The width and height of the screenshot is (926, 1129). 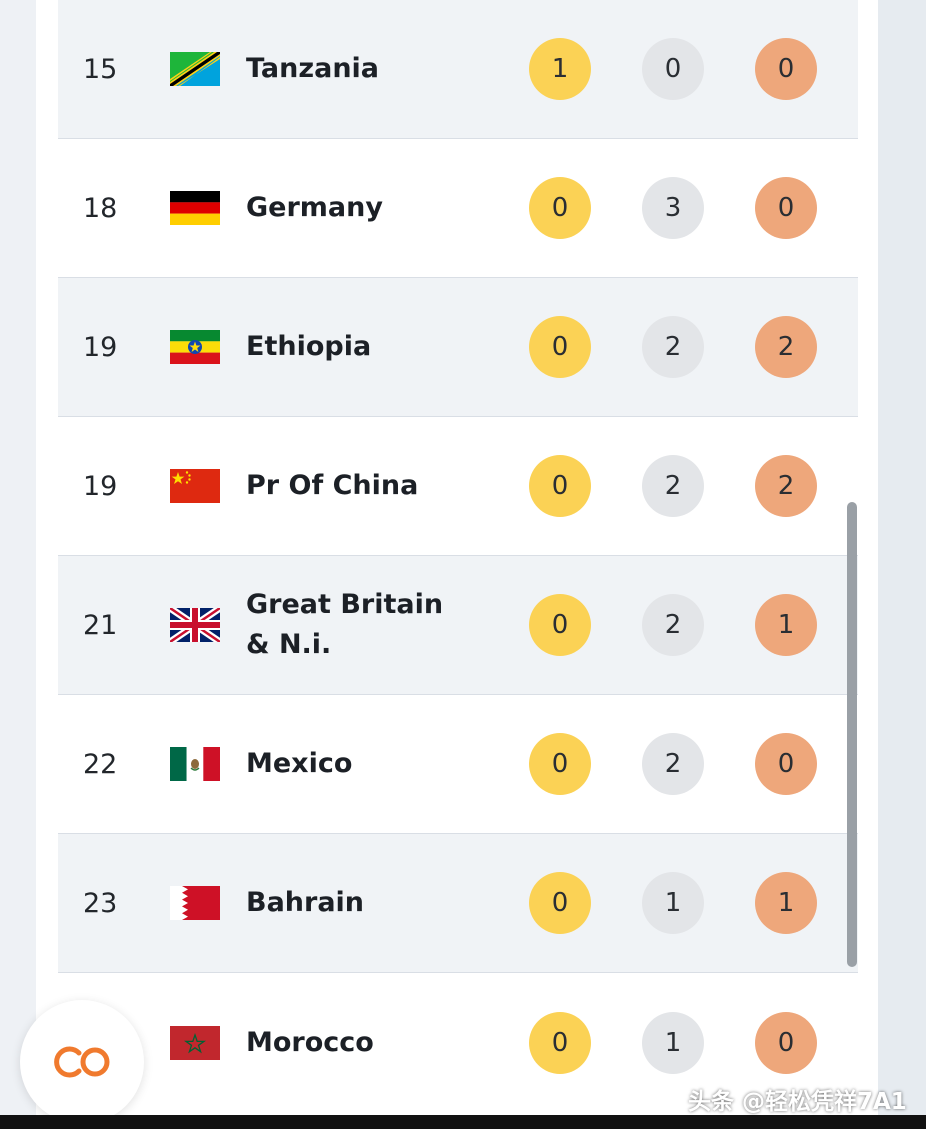 What do you see at coordinates (366, 1042) in the screenshot?
I see `country-name: Morocco` at bounding box center [366, 1042].